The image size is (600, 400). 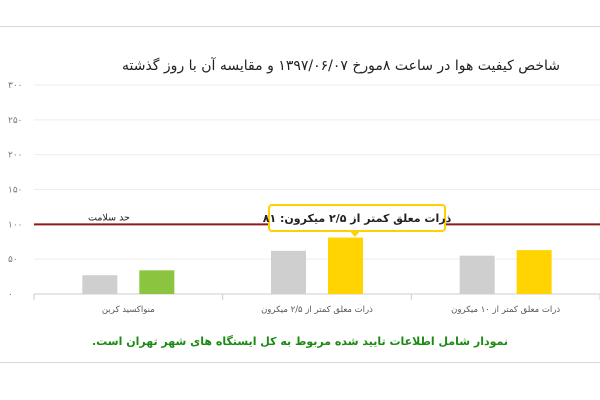 I want to click on y-tick-label: ۲۰۰, so click(x=15, y=156).